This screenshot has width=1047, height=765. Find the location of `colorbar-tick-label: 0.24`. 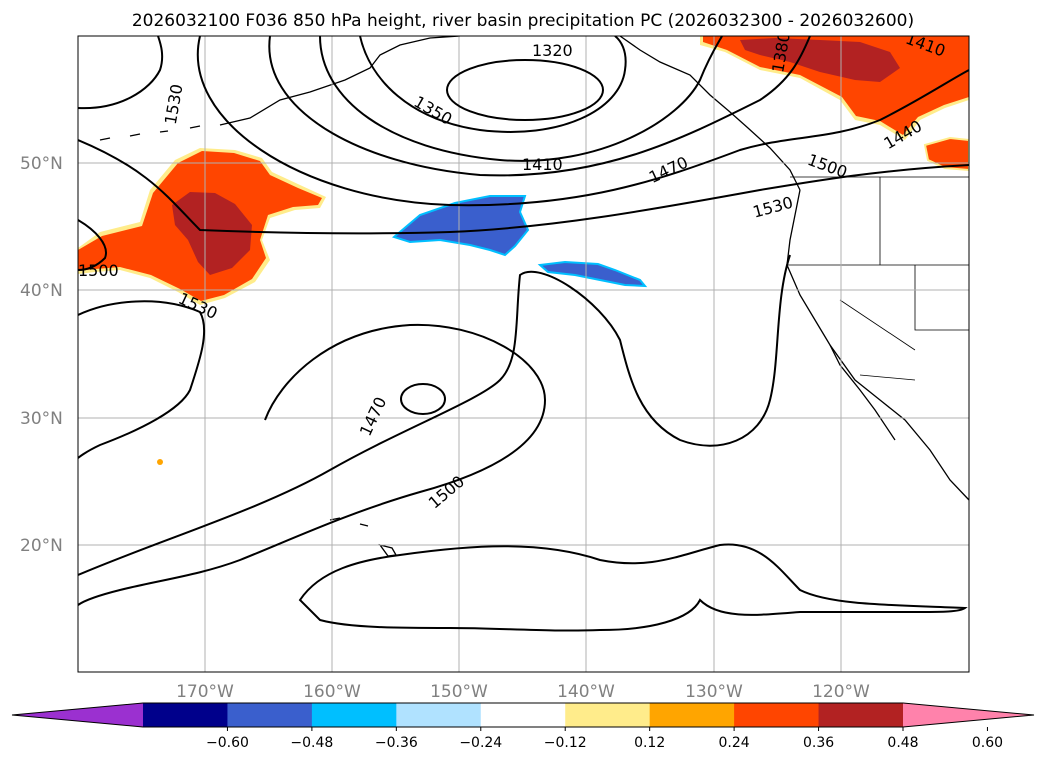

colorbar-tick-label: 0.24 is located at coordinates (734, 743).